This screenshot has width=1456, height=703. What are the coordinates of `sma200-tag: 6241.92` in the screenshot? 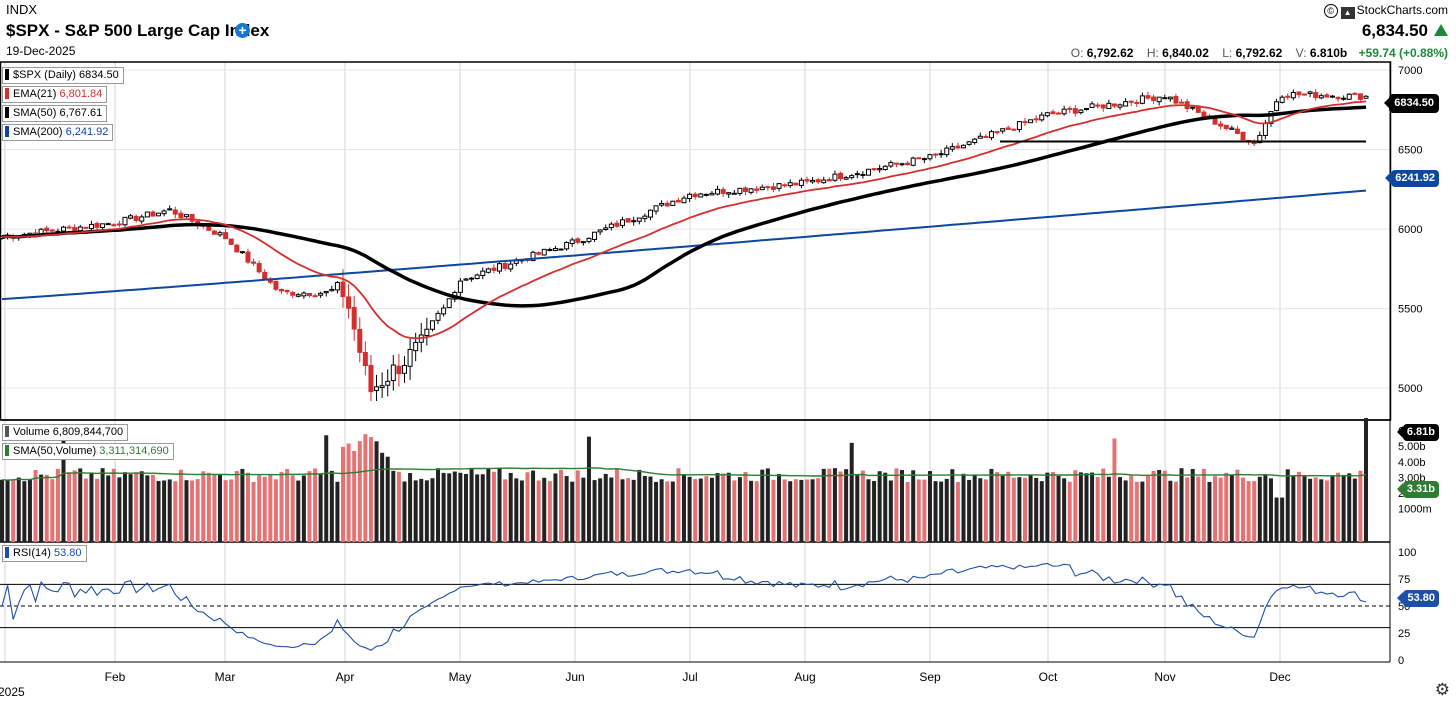 It's located at (1412, 178).